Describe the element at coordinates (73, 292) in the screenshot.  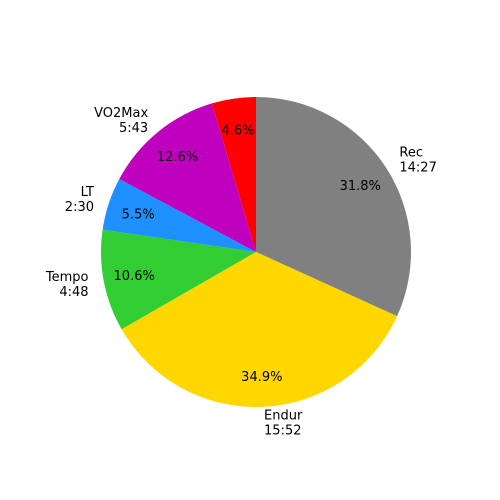
I see `category-duration: 4:48` at that location.